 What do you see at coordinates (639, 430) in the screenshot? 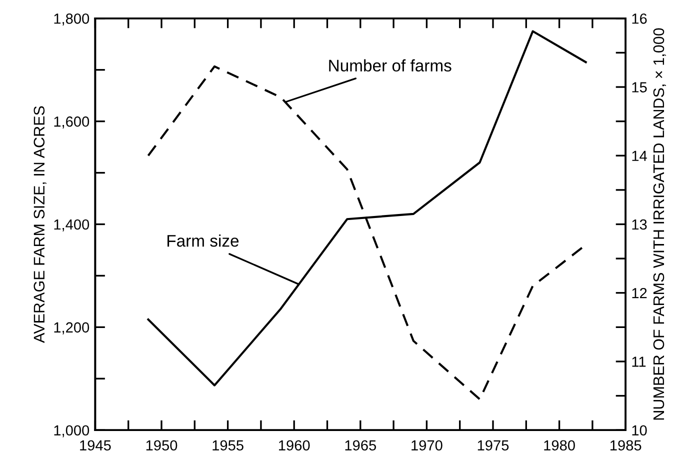
I see `y2-tick-label: 10` at bounding box center [639, 430].